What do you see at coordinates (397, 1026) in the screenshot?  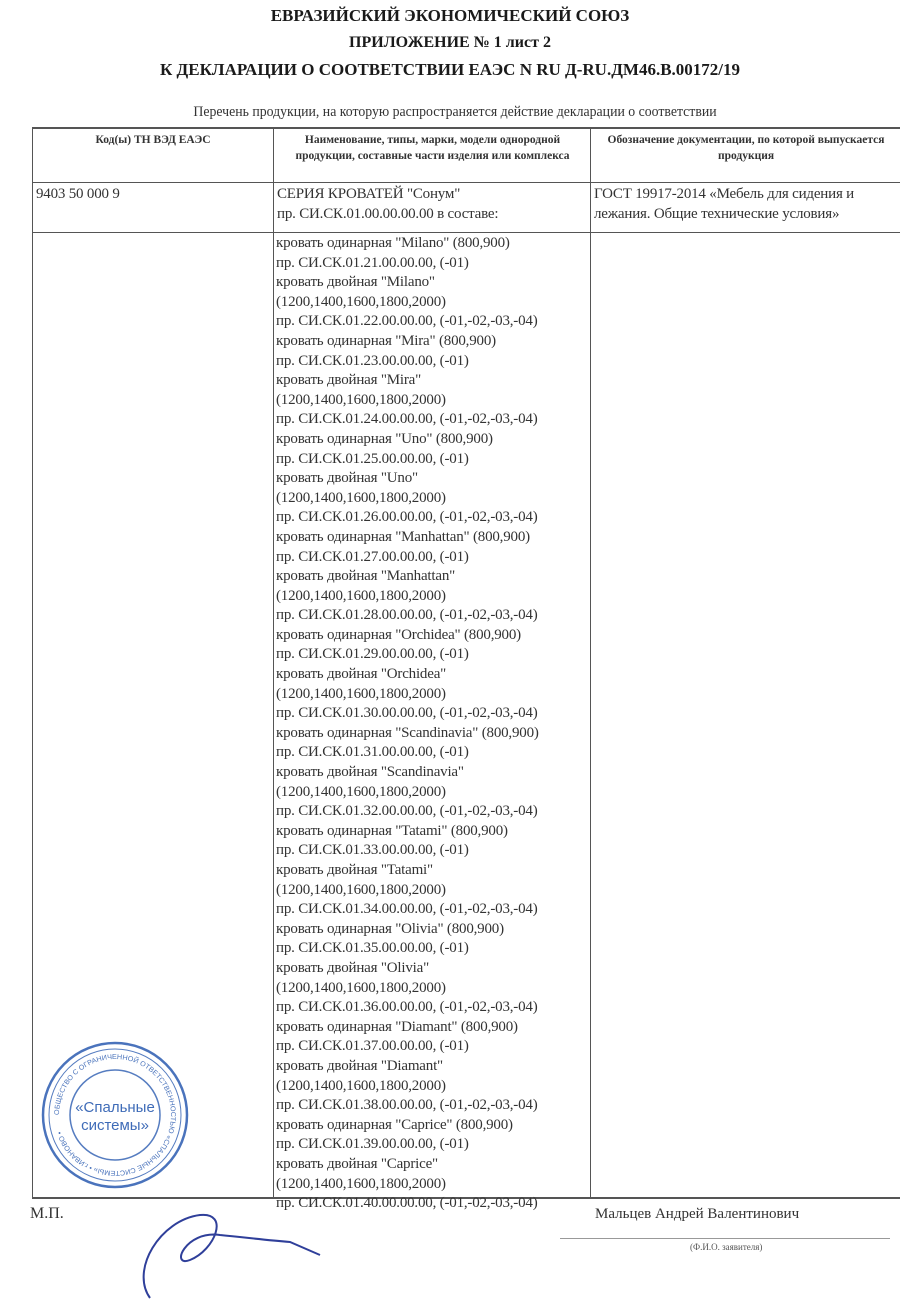 I see `product-item-line: кровать одинарная "Diamant" (800,900)` at bounding box center [397, 1026].